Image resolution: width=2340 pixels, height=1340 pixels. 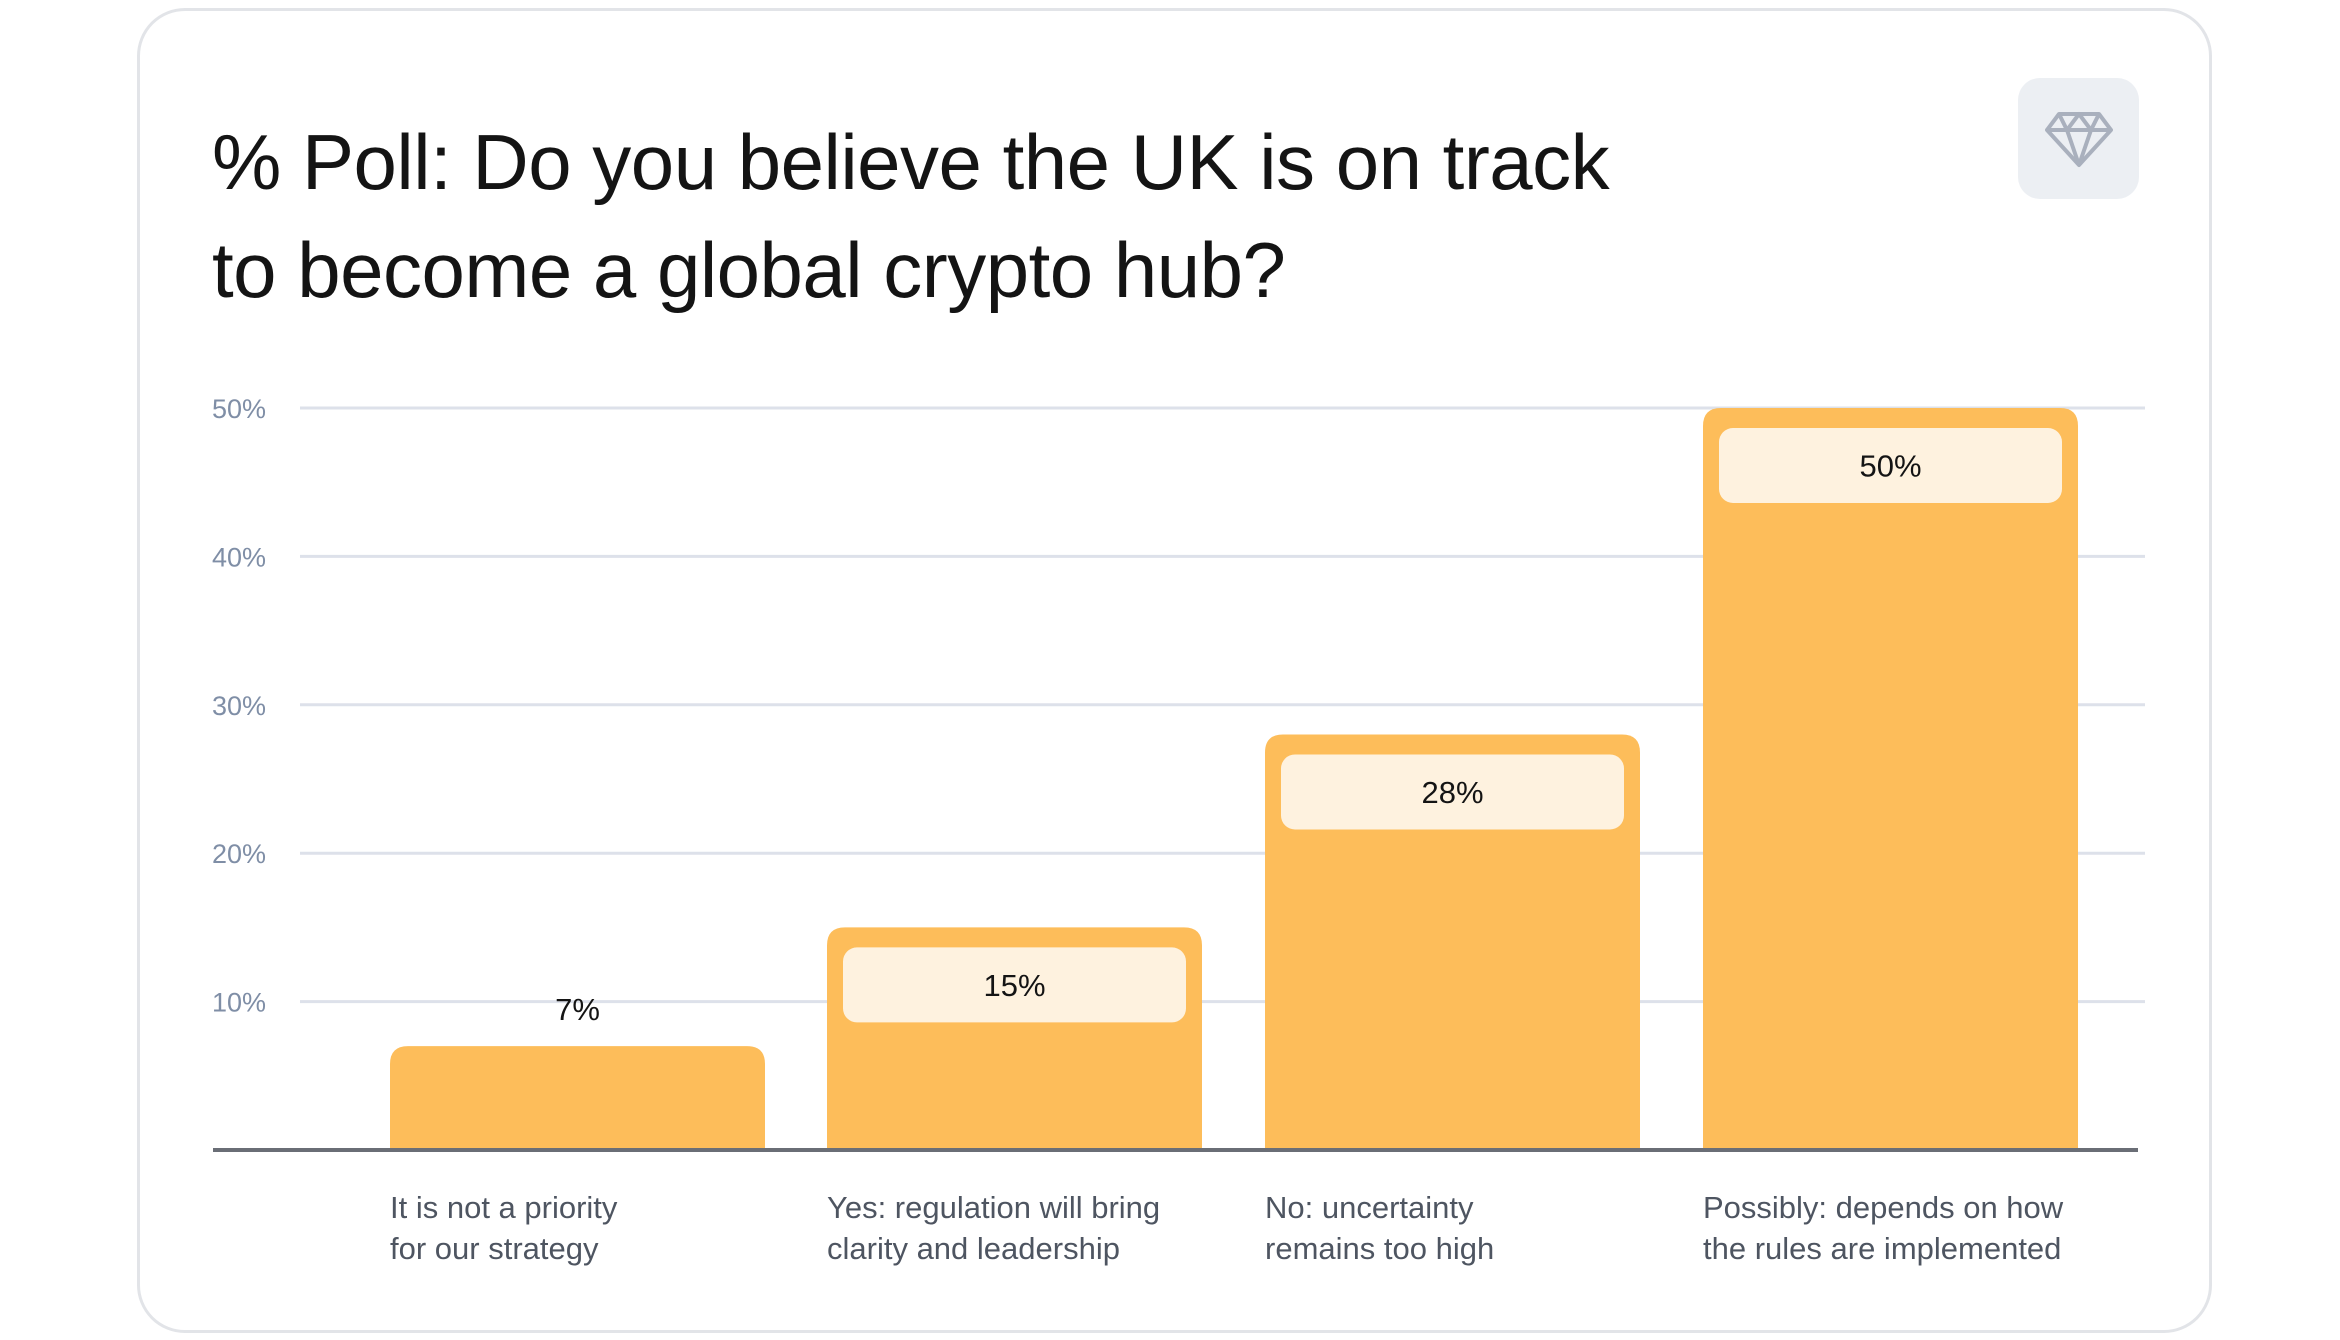 What do you see at coordinates (749, 270) in the screenshot?
I see `chart-title-line-2: to become a global crypto hub?` at bounding box center [749, 270].